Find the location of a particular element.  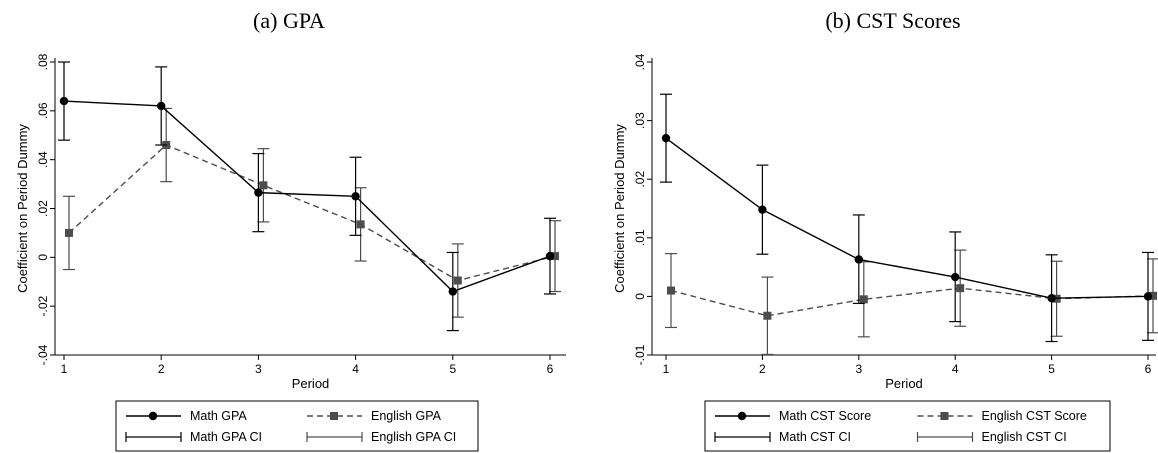

legend-label: English GPA CI is located at coordinates (413, 437).